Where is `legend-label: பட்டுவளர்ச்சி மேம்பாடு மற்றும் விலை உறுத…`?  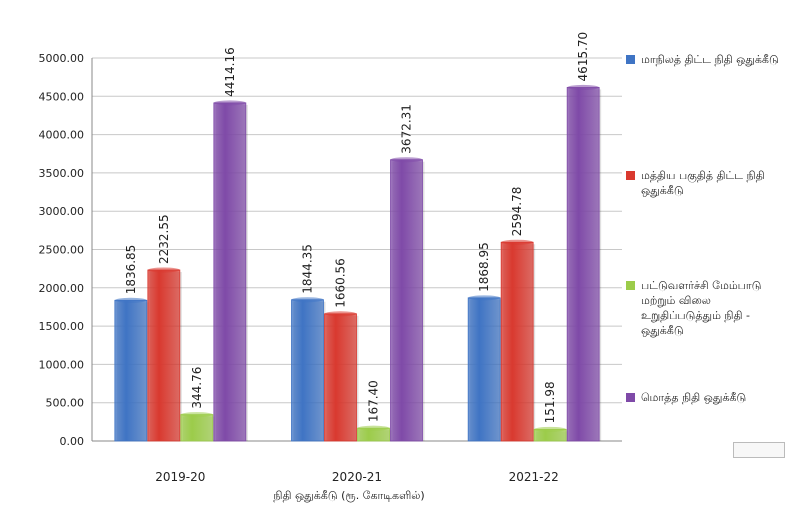
legend-label: பட்டுவளர்ச்சி மேம்பாடு மற்றும் விலை உறுத… is located at coordinates (701, 308).